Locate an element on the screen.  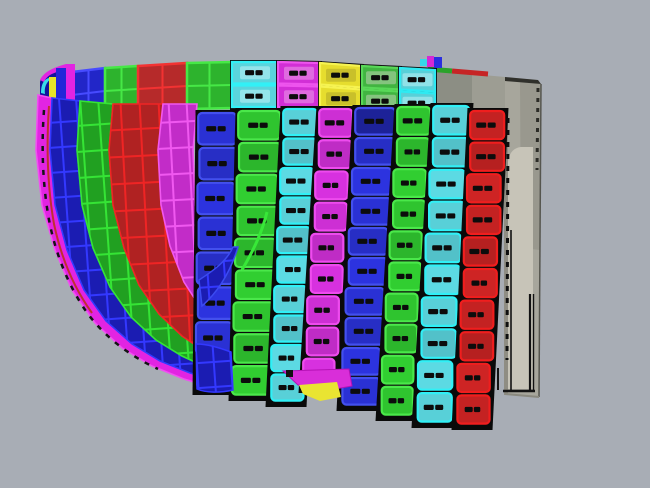
sheer-plate-pair-green is located at coordinates (381, 90).